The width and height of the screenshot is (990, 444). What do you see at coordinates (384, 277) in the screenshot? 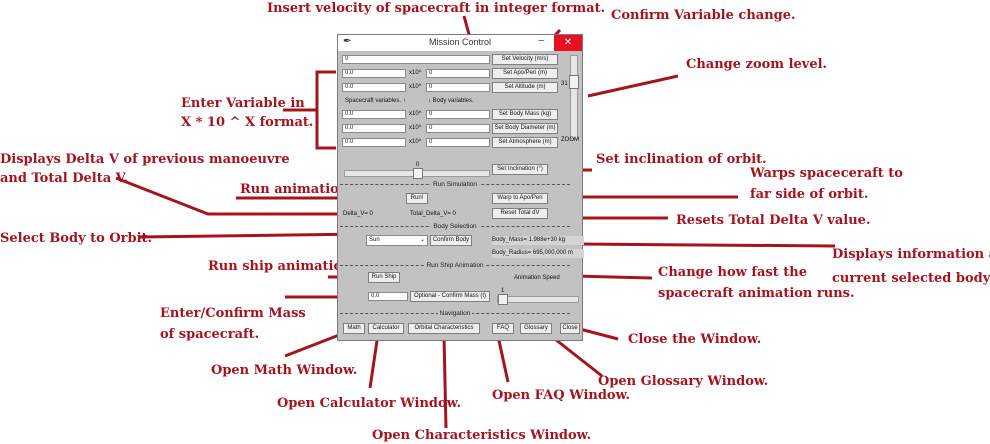
I see `run-ship-button: Run Ship` at bounding box center [384, 277].